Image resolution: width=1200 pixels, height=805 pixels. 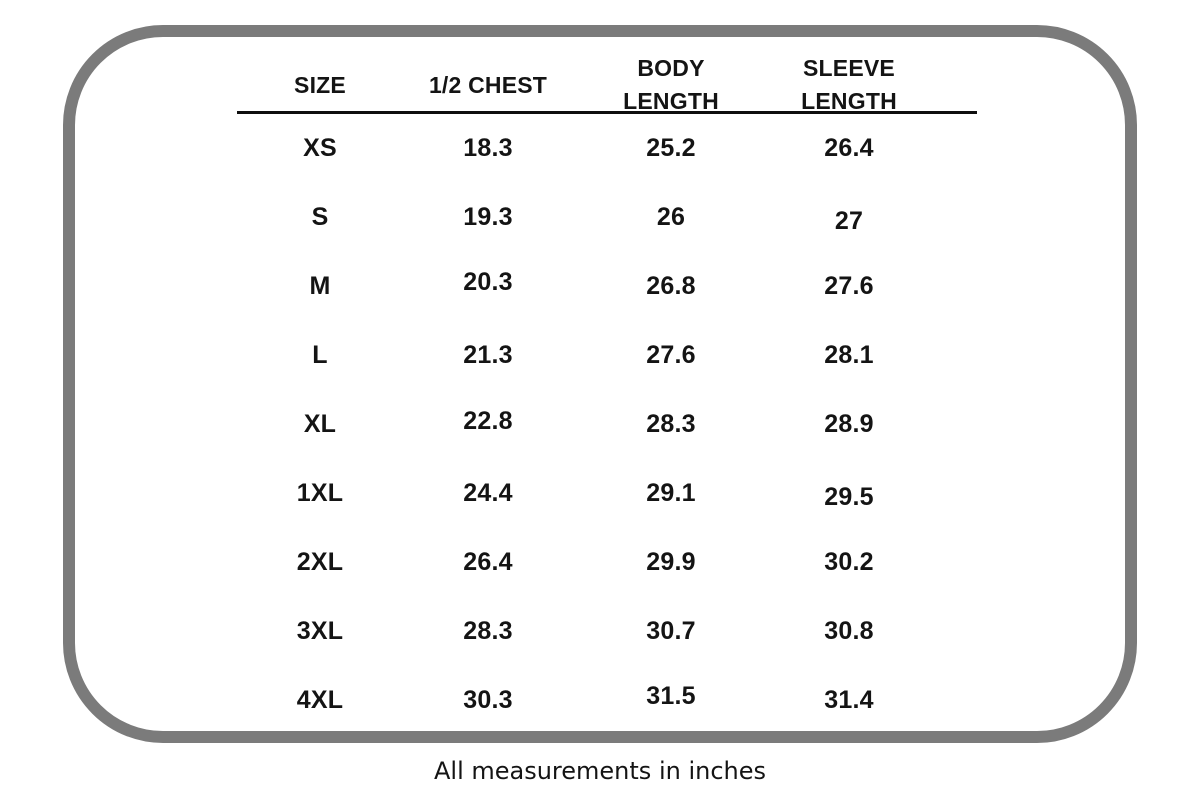 I want to click on table-row-m: M 20.3 26.8 27.6, so click(x=607, y=286).